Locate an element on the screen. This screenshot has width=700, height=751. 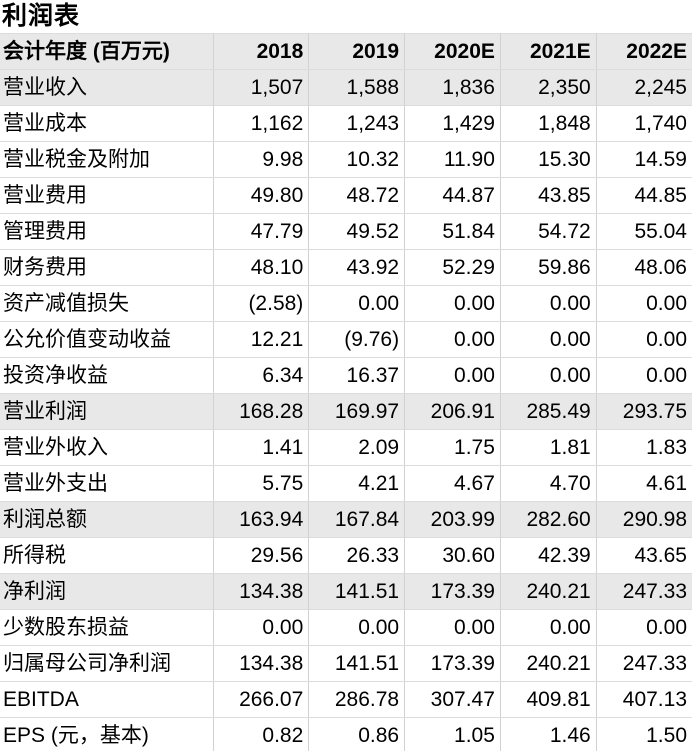
cell-value: (9.76) is located at coordinates (356, 339).